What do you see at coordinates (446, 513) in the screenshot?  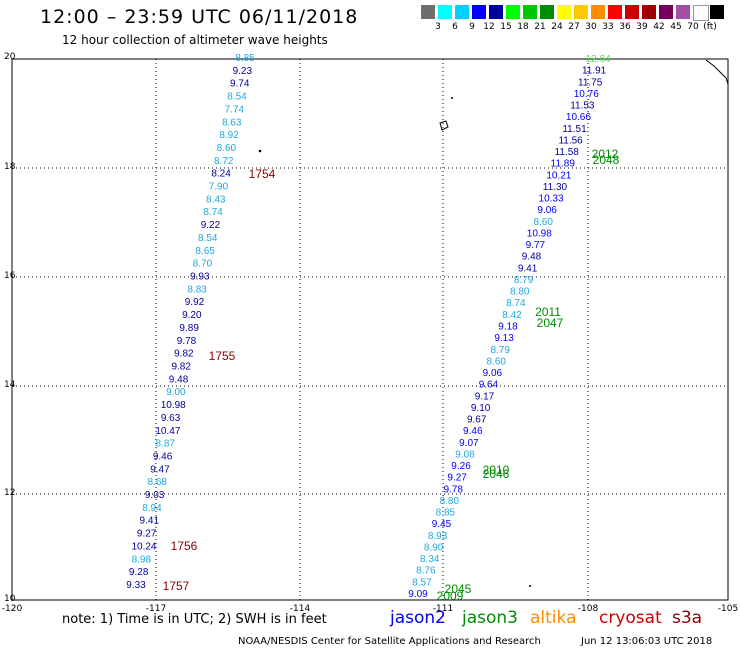 I see `swh-value: 8.85` at bounding box center [446, 513].